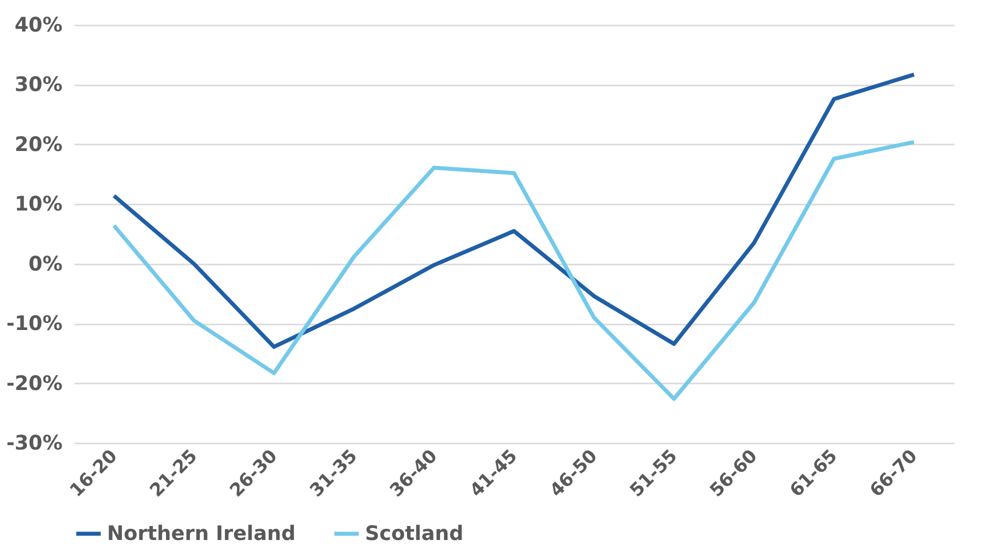 The width and height of the screenshot is (986, 551). Describe the element at coordinates (38, 144) in the screenshot. I see `y-tick-label: 20%` at that location.